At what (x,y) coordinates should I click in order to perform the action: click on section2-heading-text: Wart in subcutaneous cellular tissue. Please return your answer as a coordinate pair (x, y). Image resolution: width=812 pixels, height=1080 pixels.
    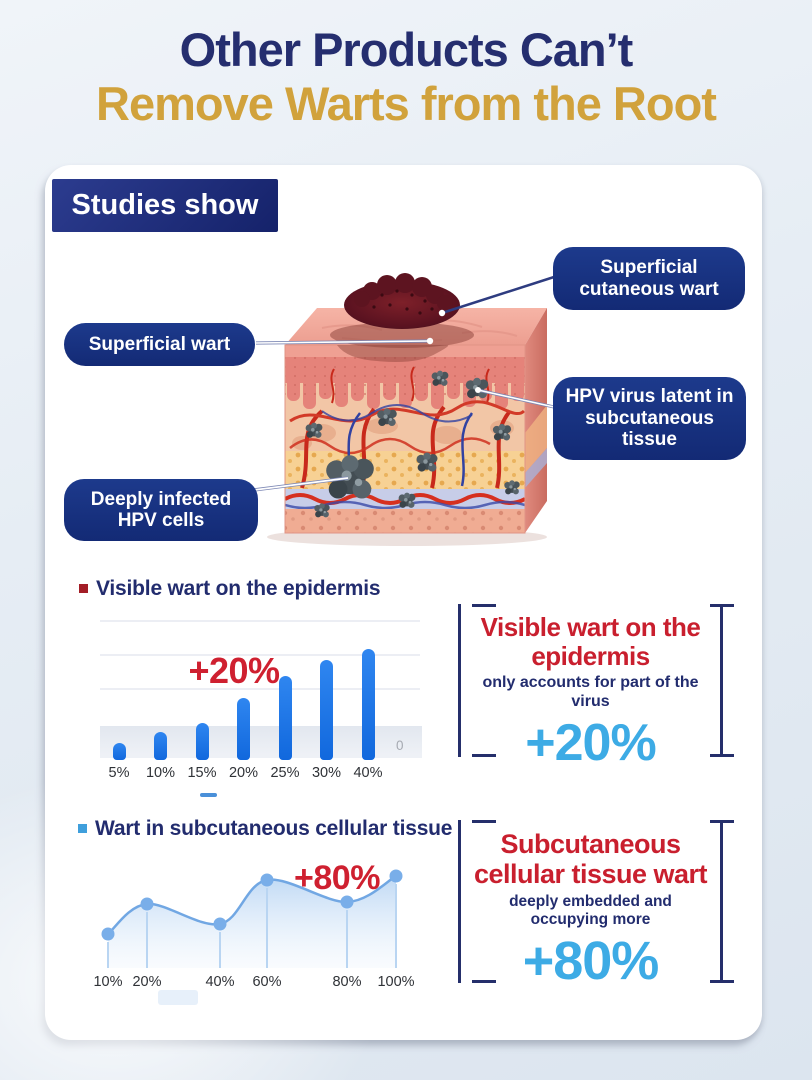
    Looking at the image, I should click on (274, 828).